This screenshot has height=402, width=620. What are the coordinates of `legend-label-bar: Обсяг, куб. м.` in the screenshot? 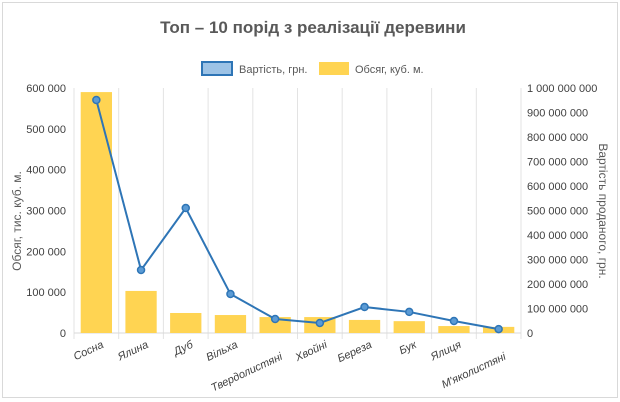 It's located at (389, 70).